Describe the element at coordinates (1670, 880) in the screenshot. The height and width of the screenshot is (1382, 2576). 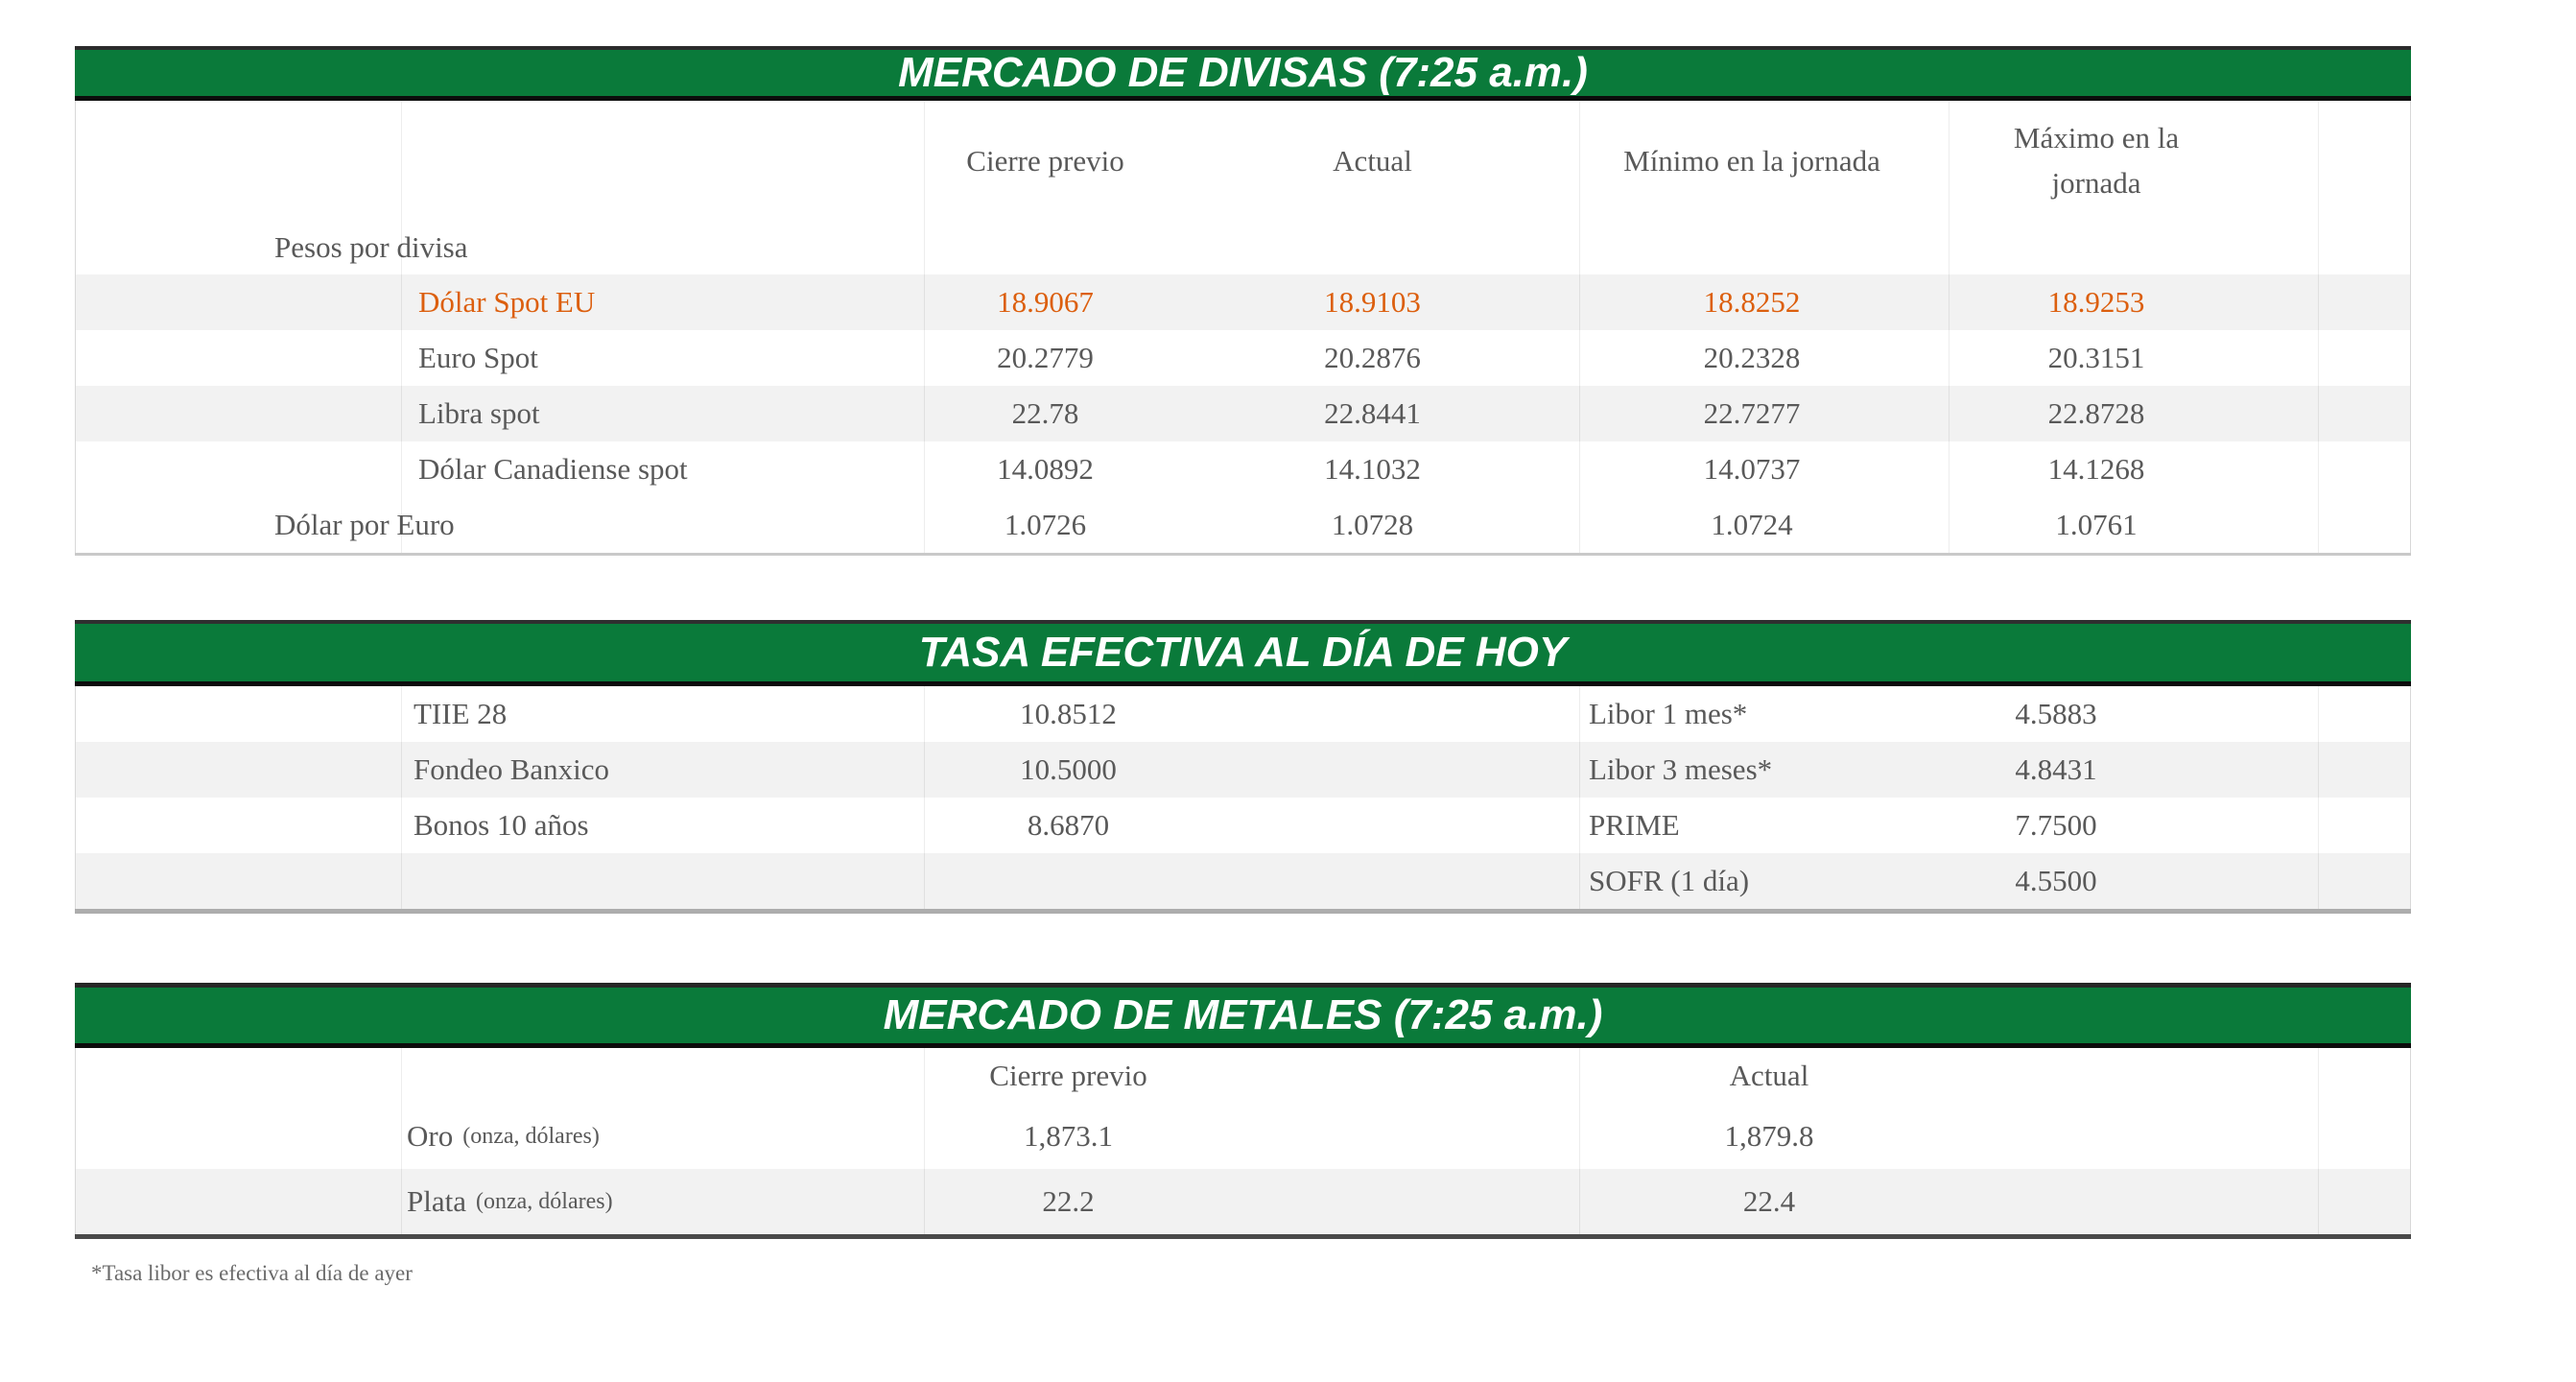
I see `rate-label: SOFR (1 día)` at that location.